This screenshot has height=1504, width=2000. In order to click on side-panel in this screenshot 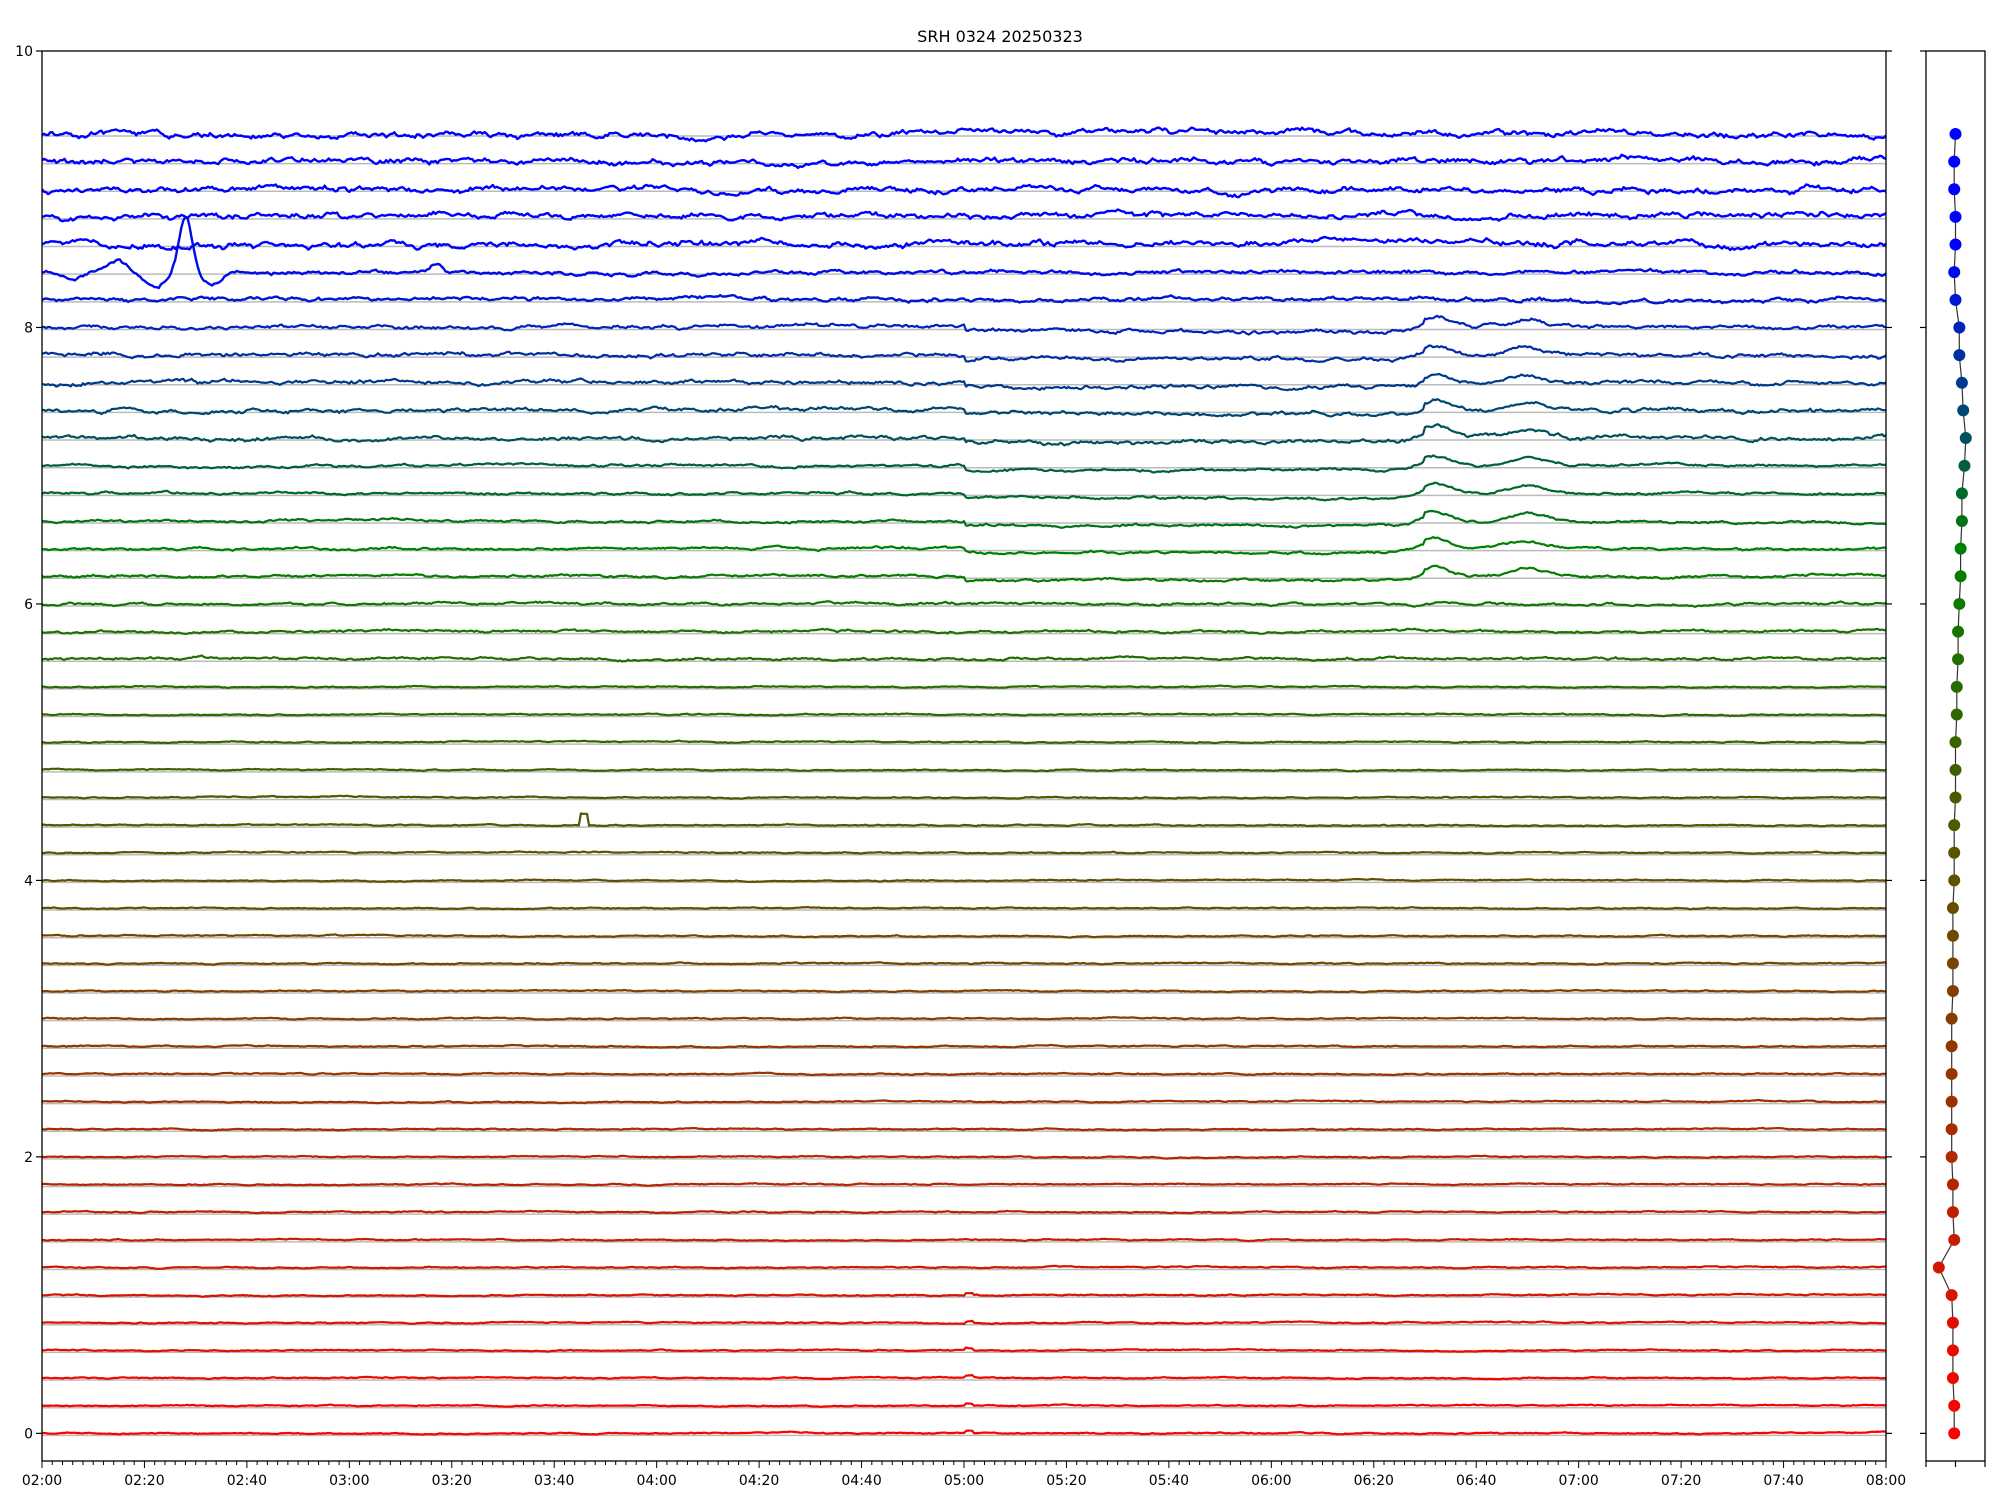, I will do `click(1953, 758)`.